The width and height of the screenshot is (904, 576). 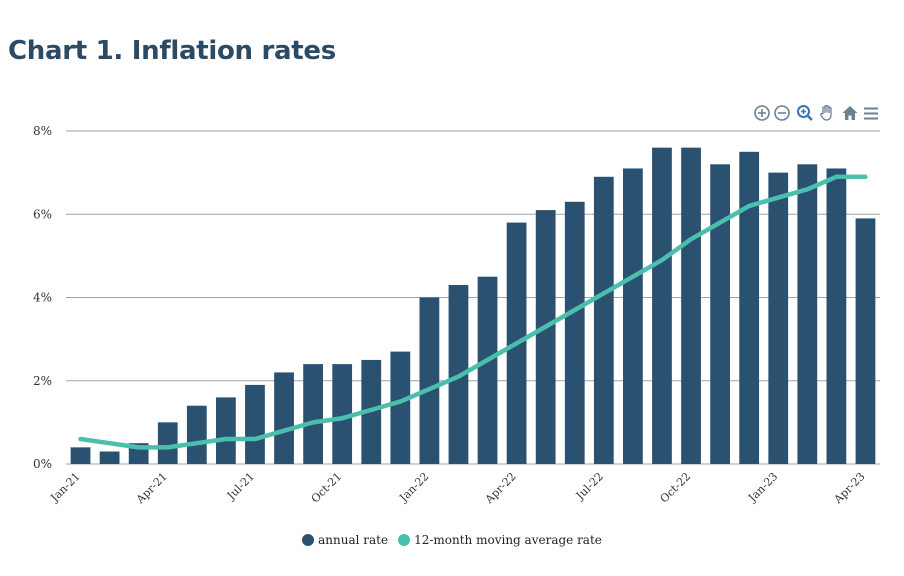 I want to click on zoom-in-icon, so click(x=762, y=113).